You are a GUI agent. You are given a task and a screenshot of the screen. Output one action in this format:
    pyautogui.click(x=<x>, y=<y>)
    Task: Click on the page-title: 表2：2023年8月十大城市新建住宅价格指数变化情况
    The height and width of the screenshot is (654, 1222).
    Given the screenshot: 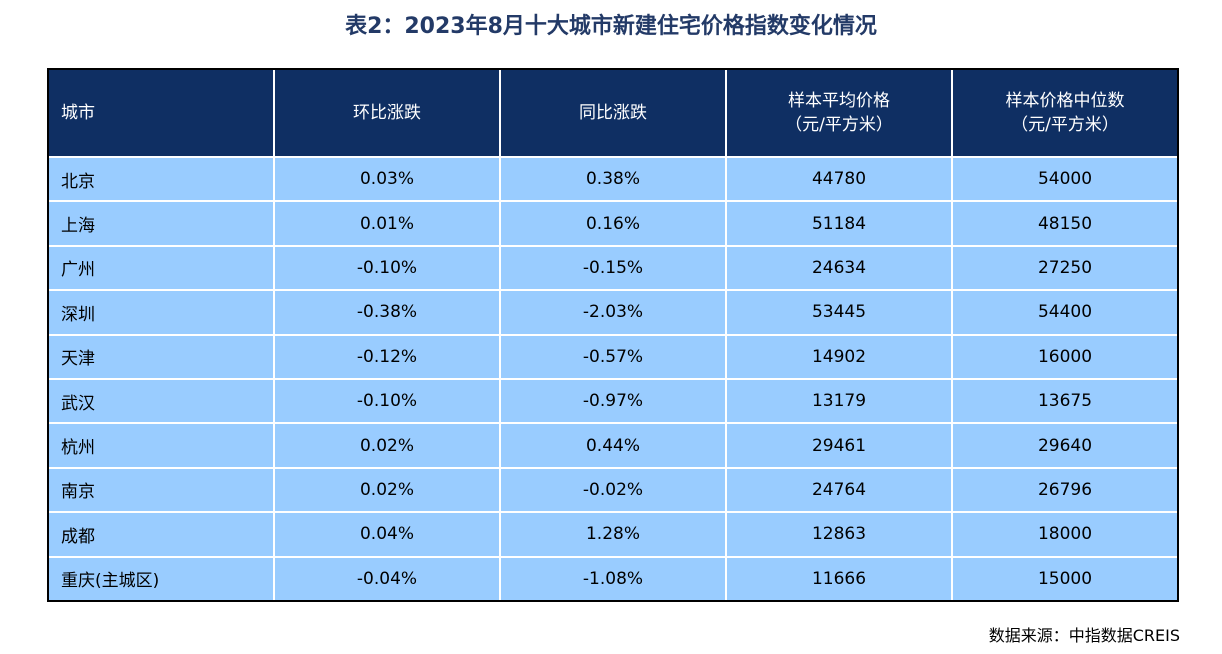 What is the action you would take?
    pyautogui.click(x=611, y=26)
    